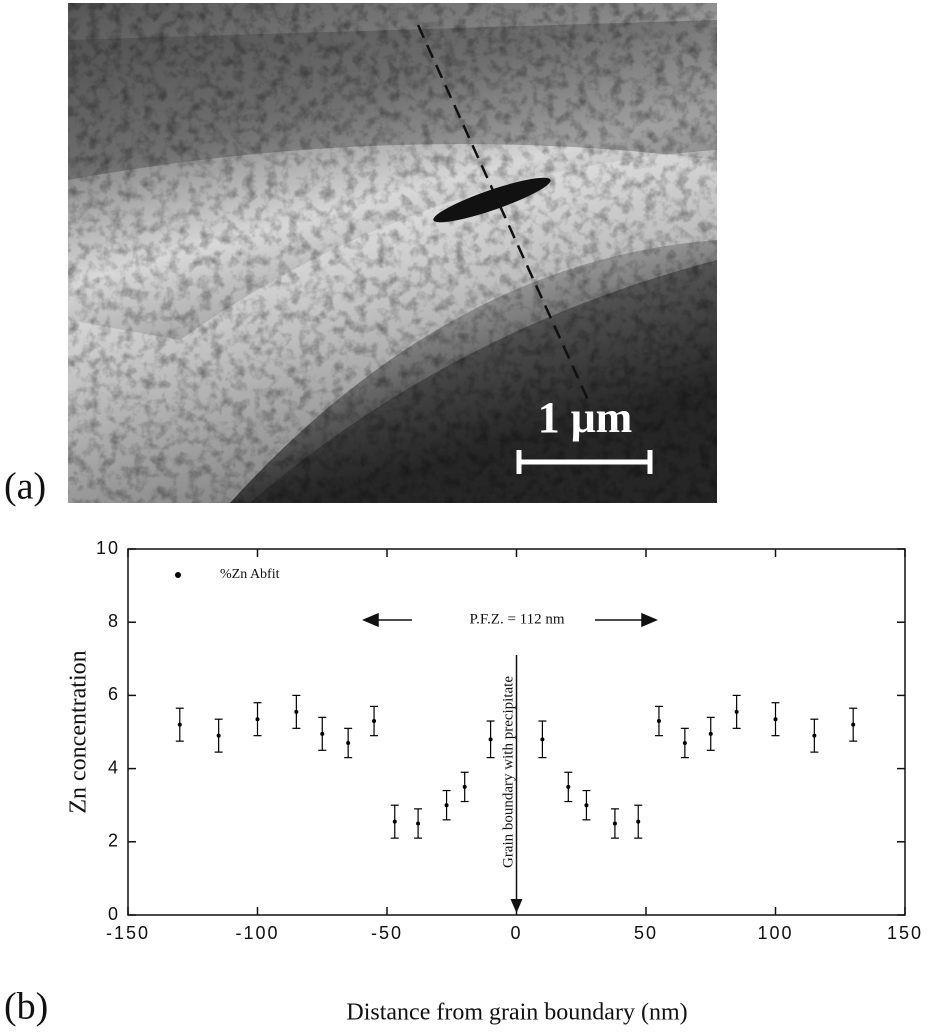 This screenshot has width=933, height=1032. I want to click on x-axis-title: Distance from grain boundary (nm), so click(516, 1013).